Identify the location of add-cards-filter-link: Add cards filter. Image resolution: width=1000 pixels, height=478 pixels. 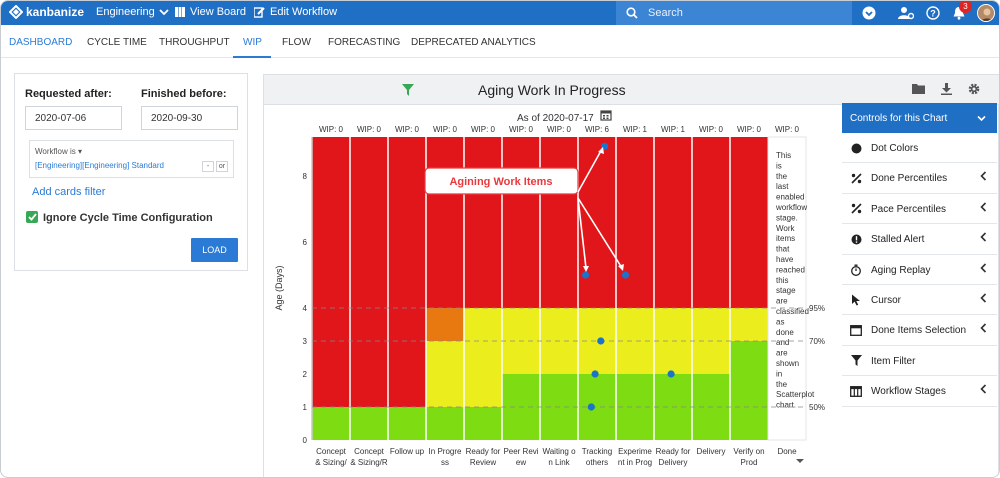
(69, 192).